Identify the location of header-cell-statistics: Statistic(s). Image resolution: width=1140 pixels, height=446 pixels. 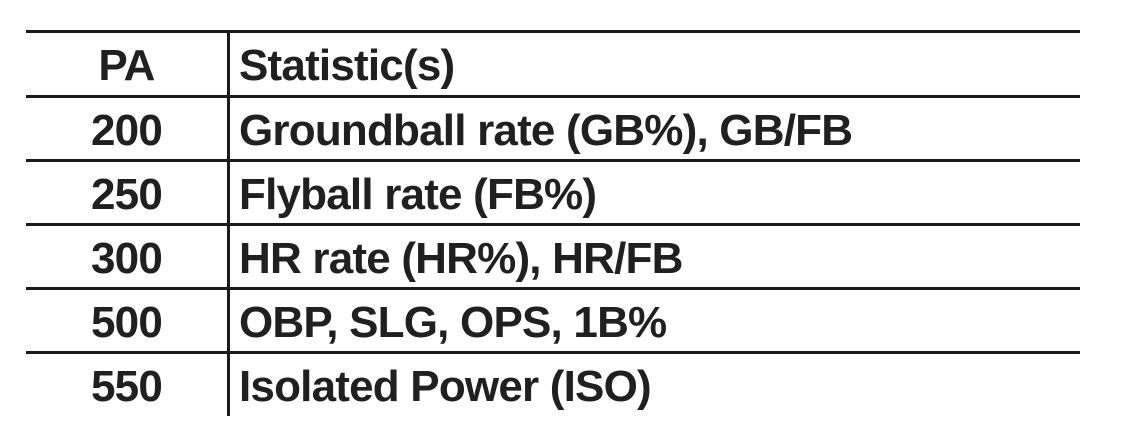
(347, 65).